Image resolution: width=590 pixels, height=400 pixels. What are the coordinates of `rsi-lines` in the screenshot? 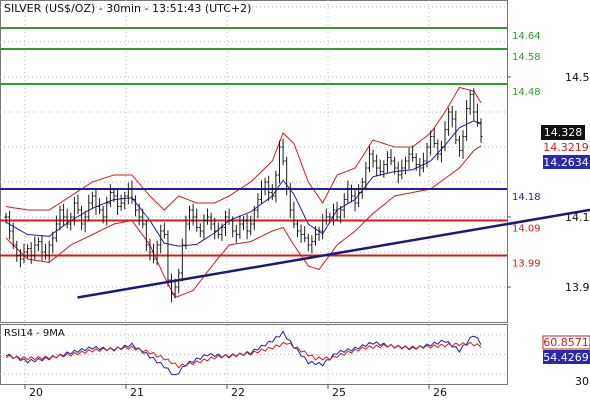 It's located at (243, 353).